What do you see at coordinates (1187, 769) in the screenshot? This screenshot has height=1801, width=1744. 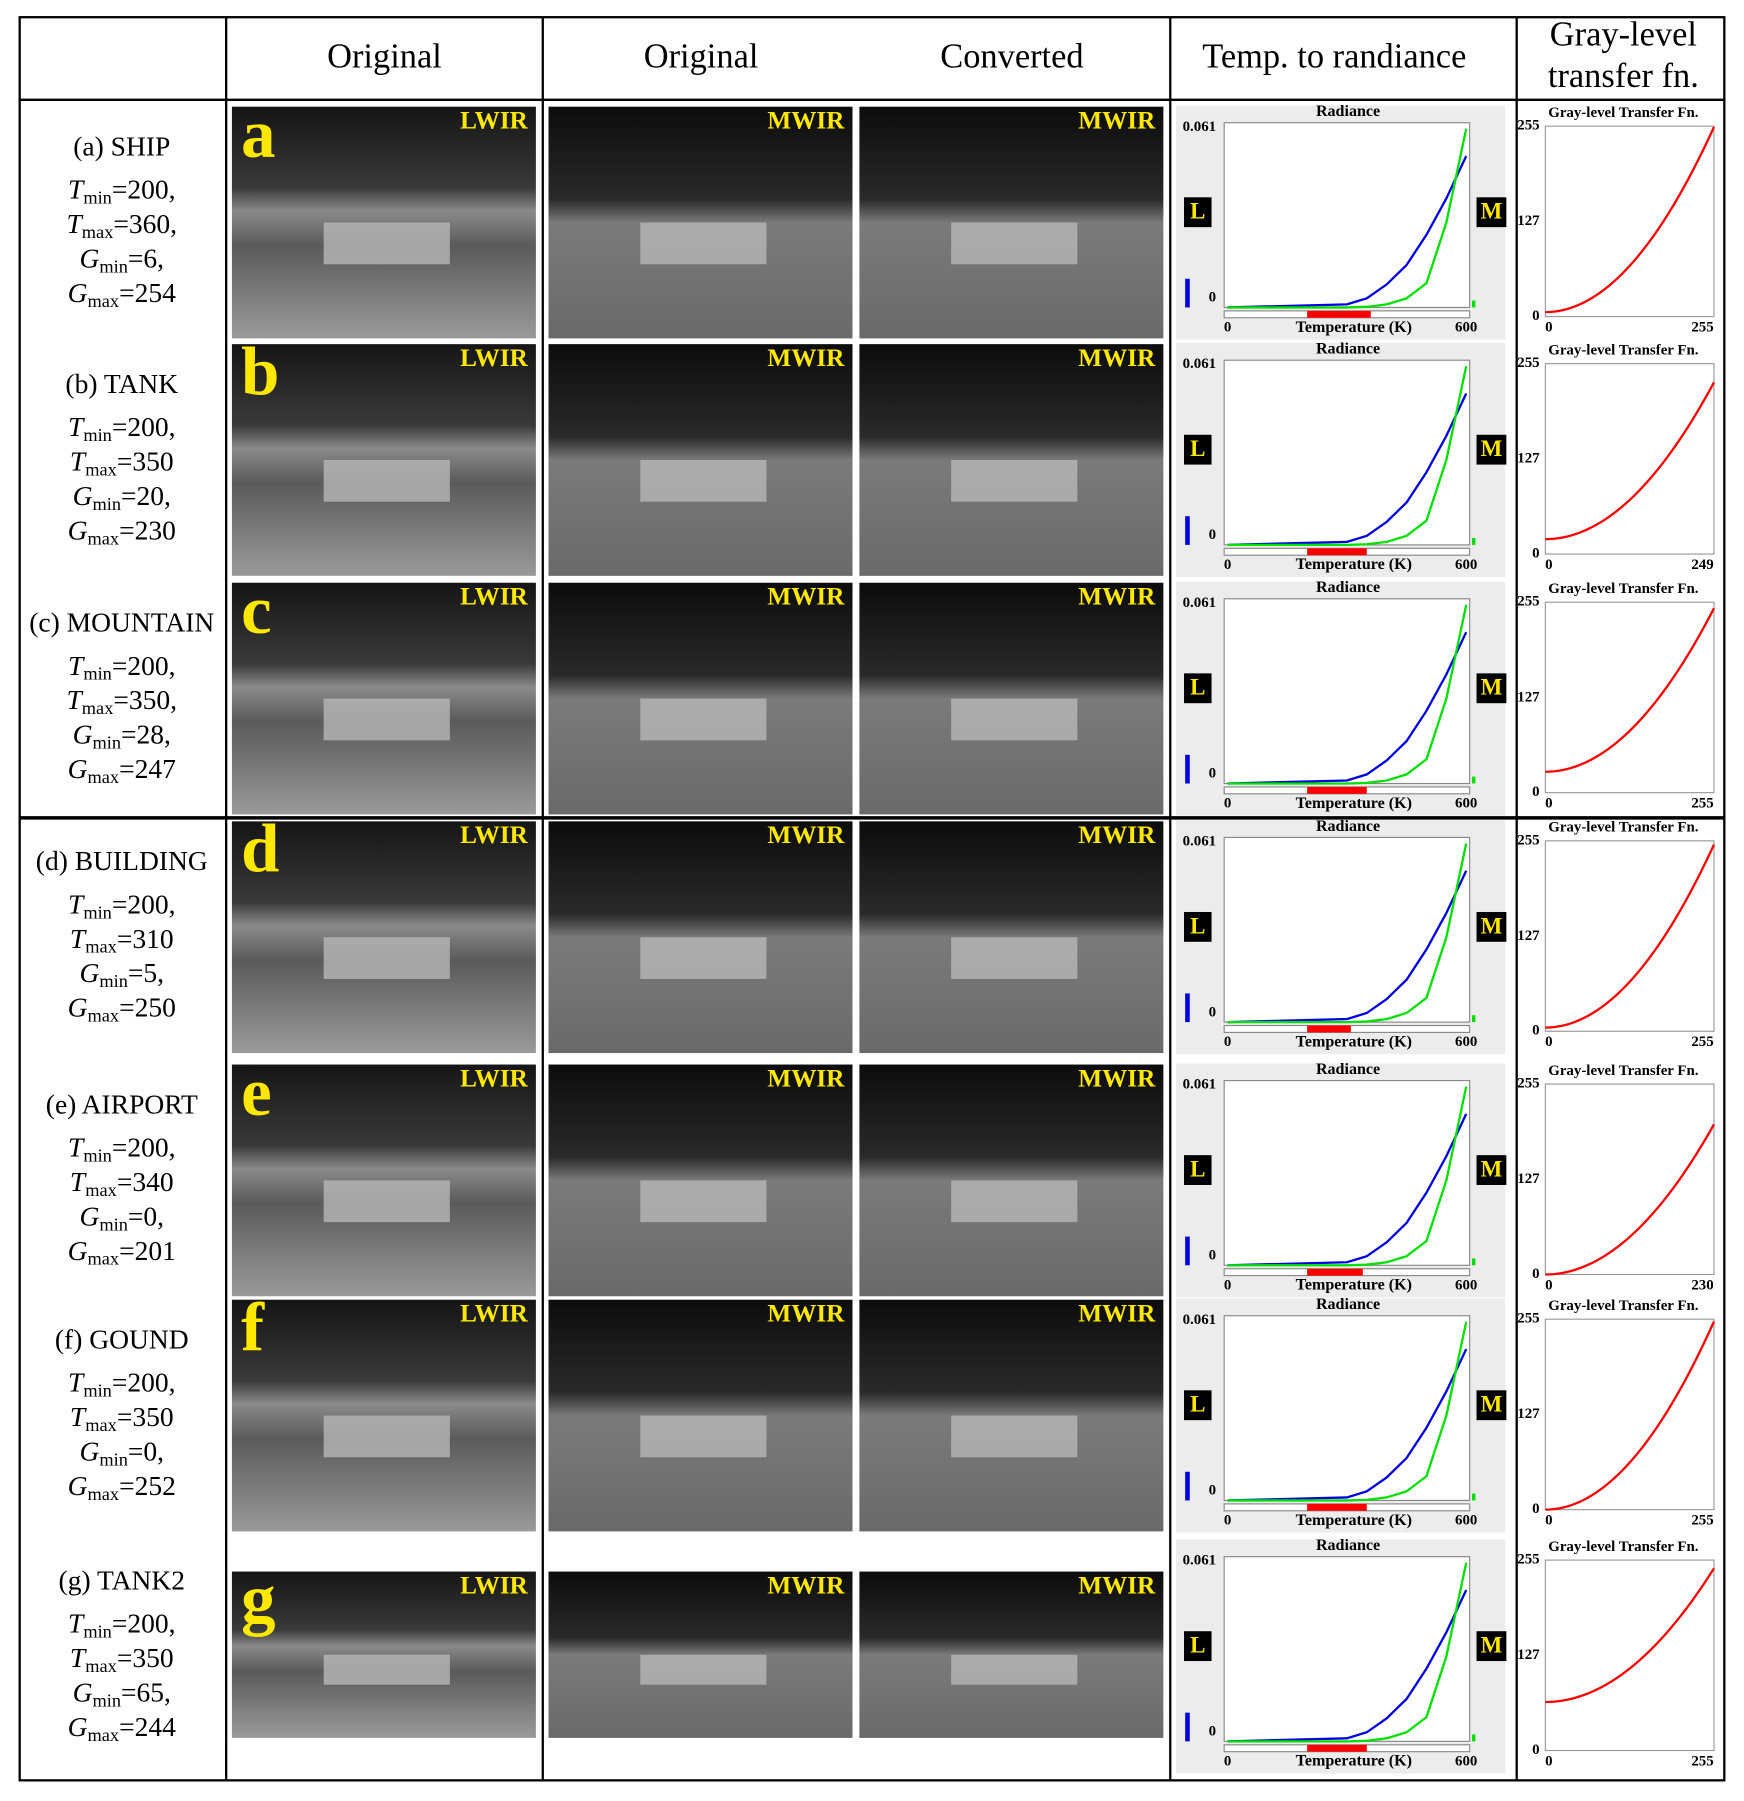 I see `lwir-indicator` at bounding box center [1187, 769].